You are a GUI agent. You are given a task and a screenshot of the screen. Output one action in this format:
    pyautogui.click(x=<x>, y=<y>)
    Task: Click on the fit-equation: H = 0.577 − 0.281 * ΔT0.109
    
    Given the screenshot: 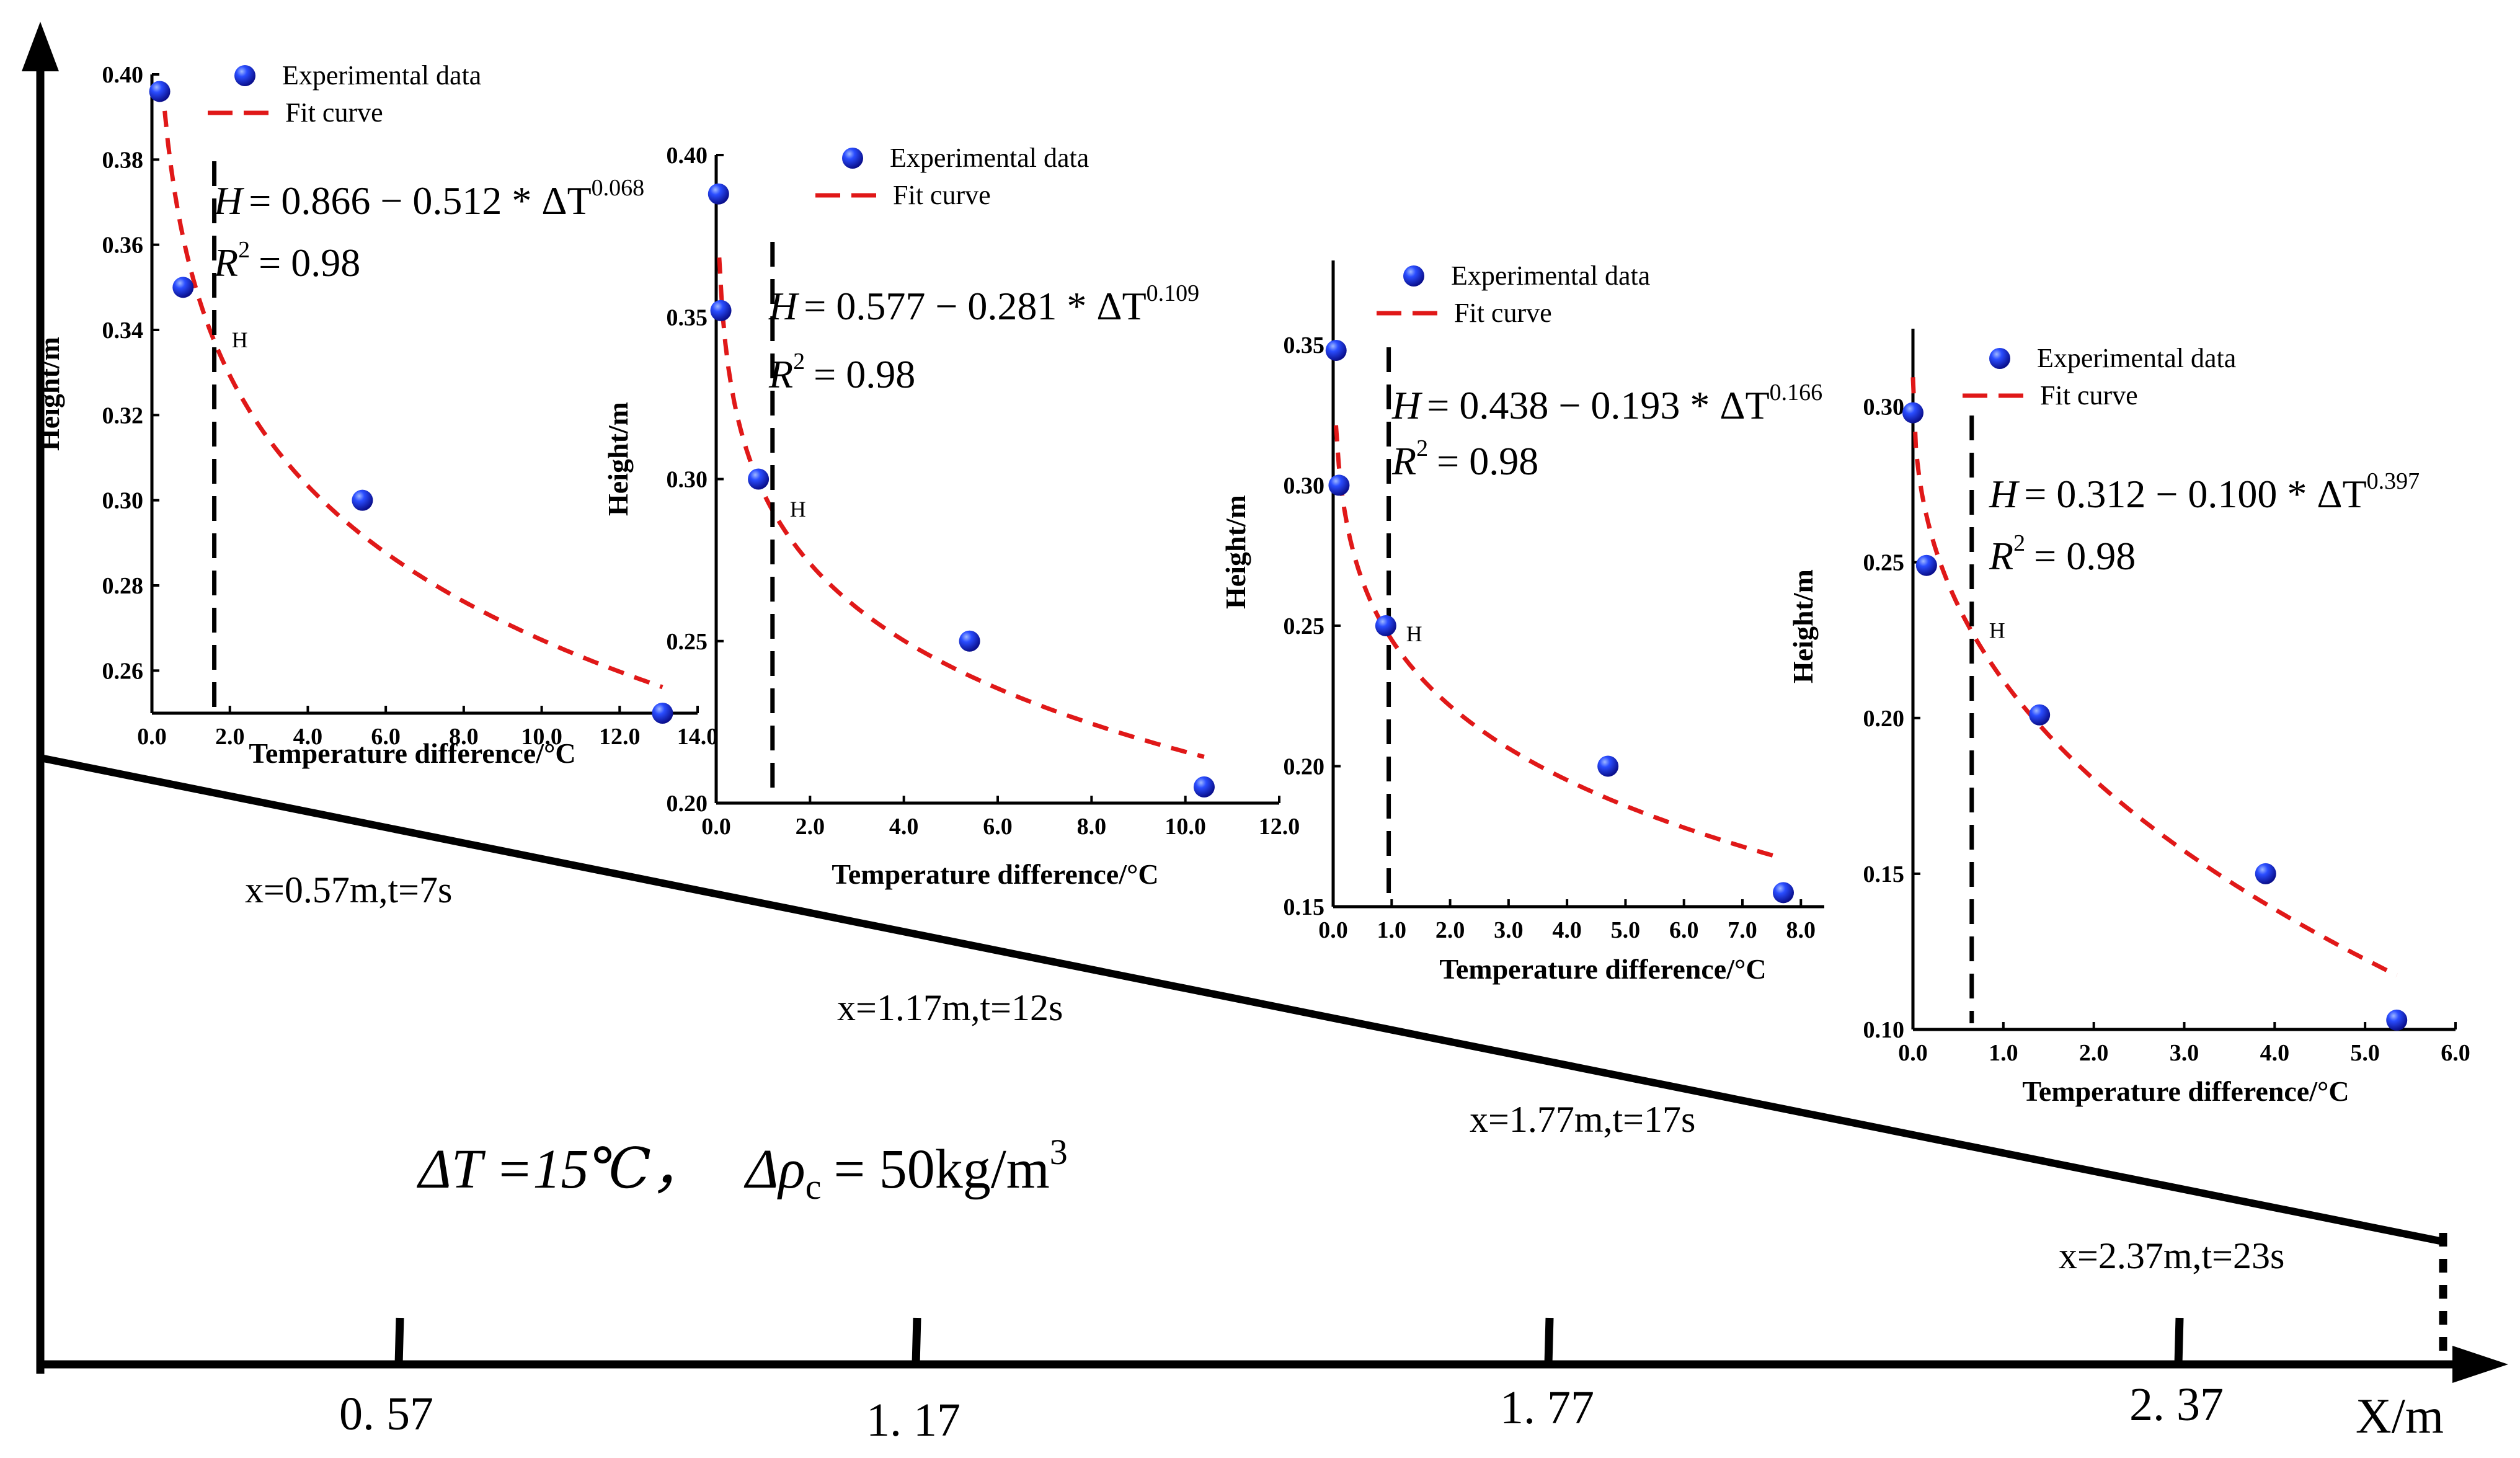 What is the action you would take?
    pyautogui.click(x=984, y=304)
    